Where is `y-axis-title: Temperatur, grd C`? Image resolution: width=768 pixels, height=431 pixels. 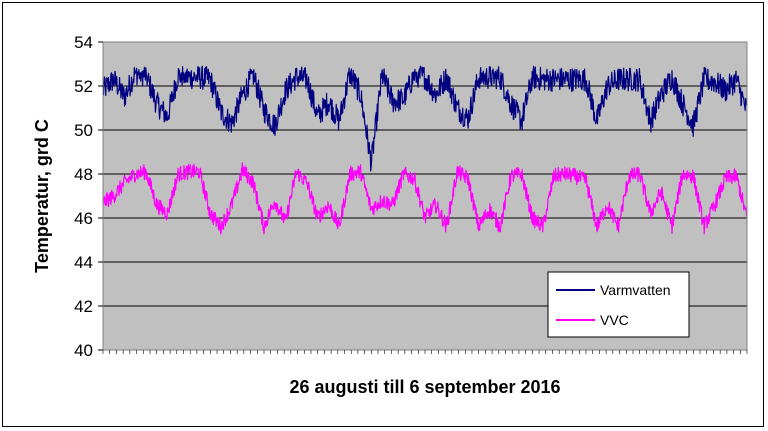
y-axis-title: Temperatur, grd C is located at coordinates (42, 196).